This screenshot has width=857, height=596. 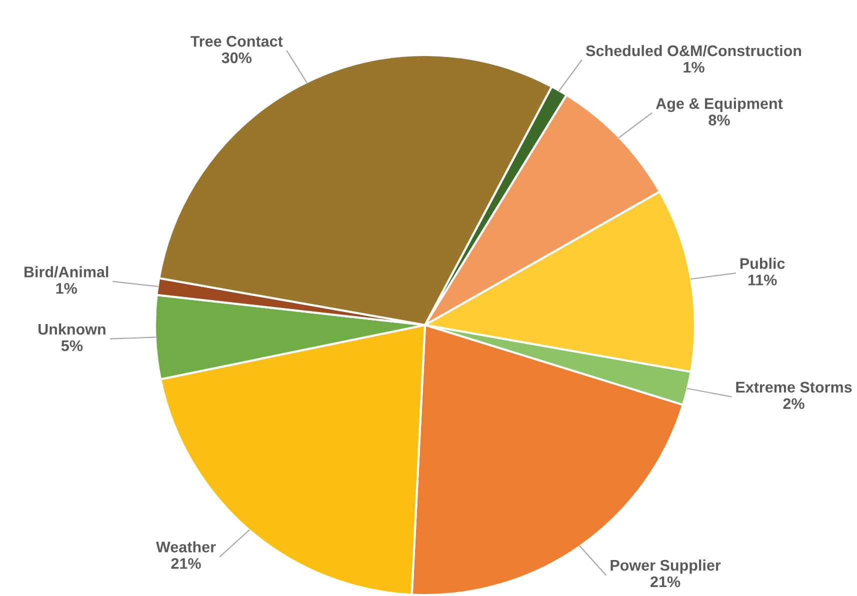 What do you see at coordinates (186, 546) in the screenshot?
I see `slice-label: Weather` at bounding box center [186, 546].